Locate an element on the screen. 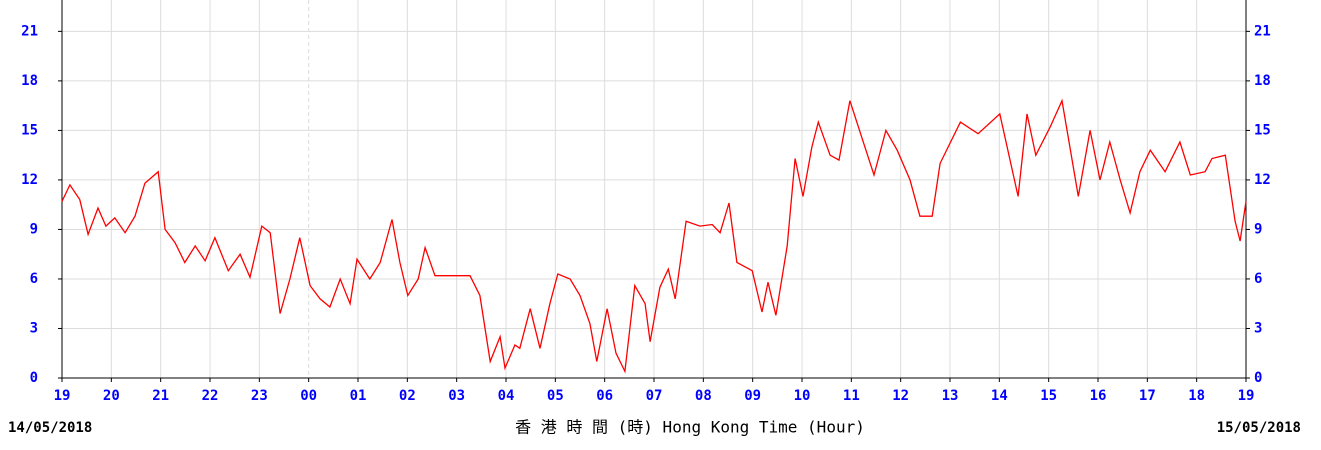 Image resolution: width=1321 pixels, height=450 pixels. y-tick-label: 6 is located at coordinates (34, 279).